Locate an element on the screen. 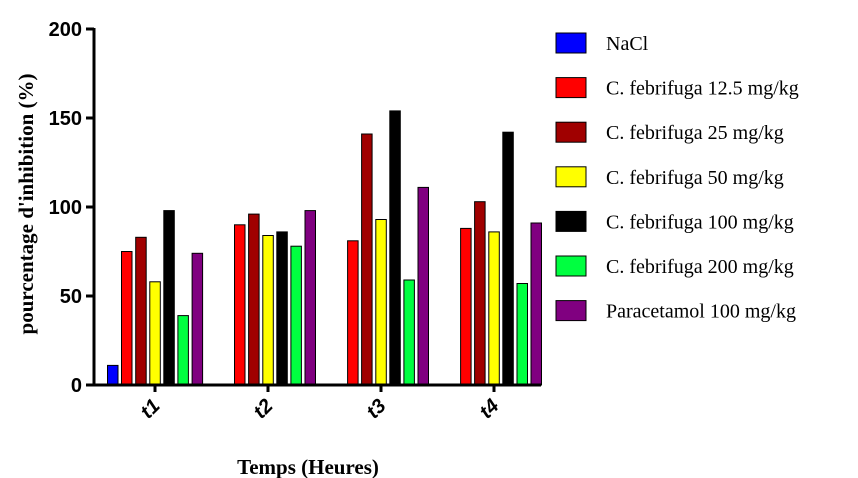 Image resolution: width=858 pixels, height=478 pixels. legend-label-4: C. febrifuga 50 mg/kg is located at coordinates (695, 178).